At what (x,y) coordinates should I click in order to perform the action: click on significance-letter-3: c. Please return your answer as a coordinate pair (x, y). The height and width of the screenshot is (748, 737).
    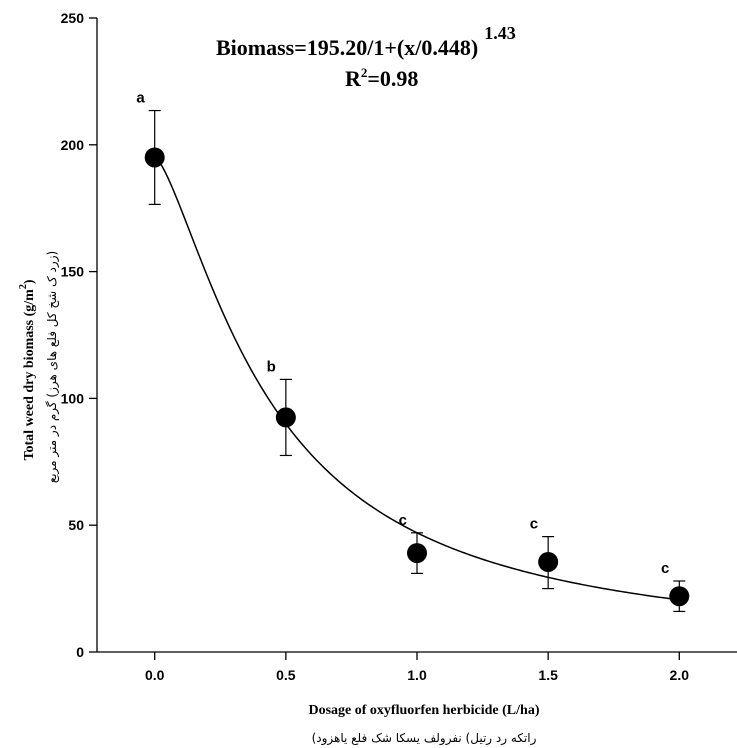
    Looking at the image, I should click on (534, 524).